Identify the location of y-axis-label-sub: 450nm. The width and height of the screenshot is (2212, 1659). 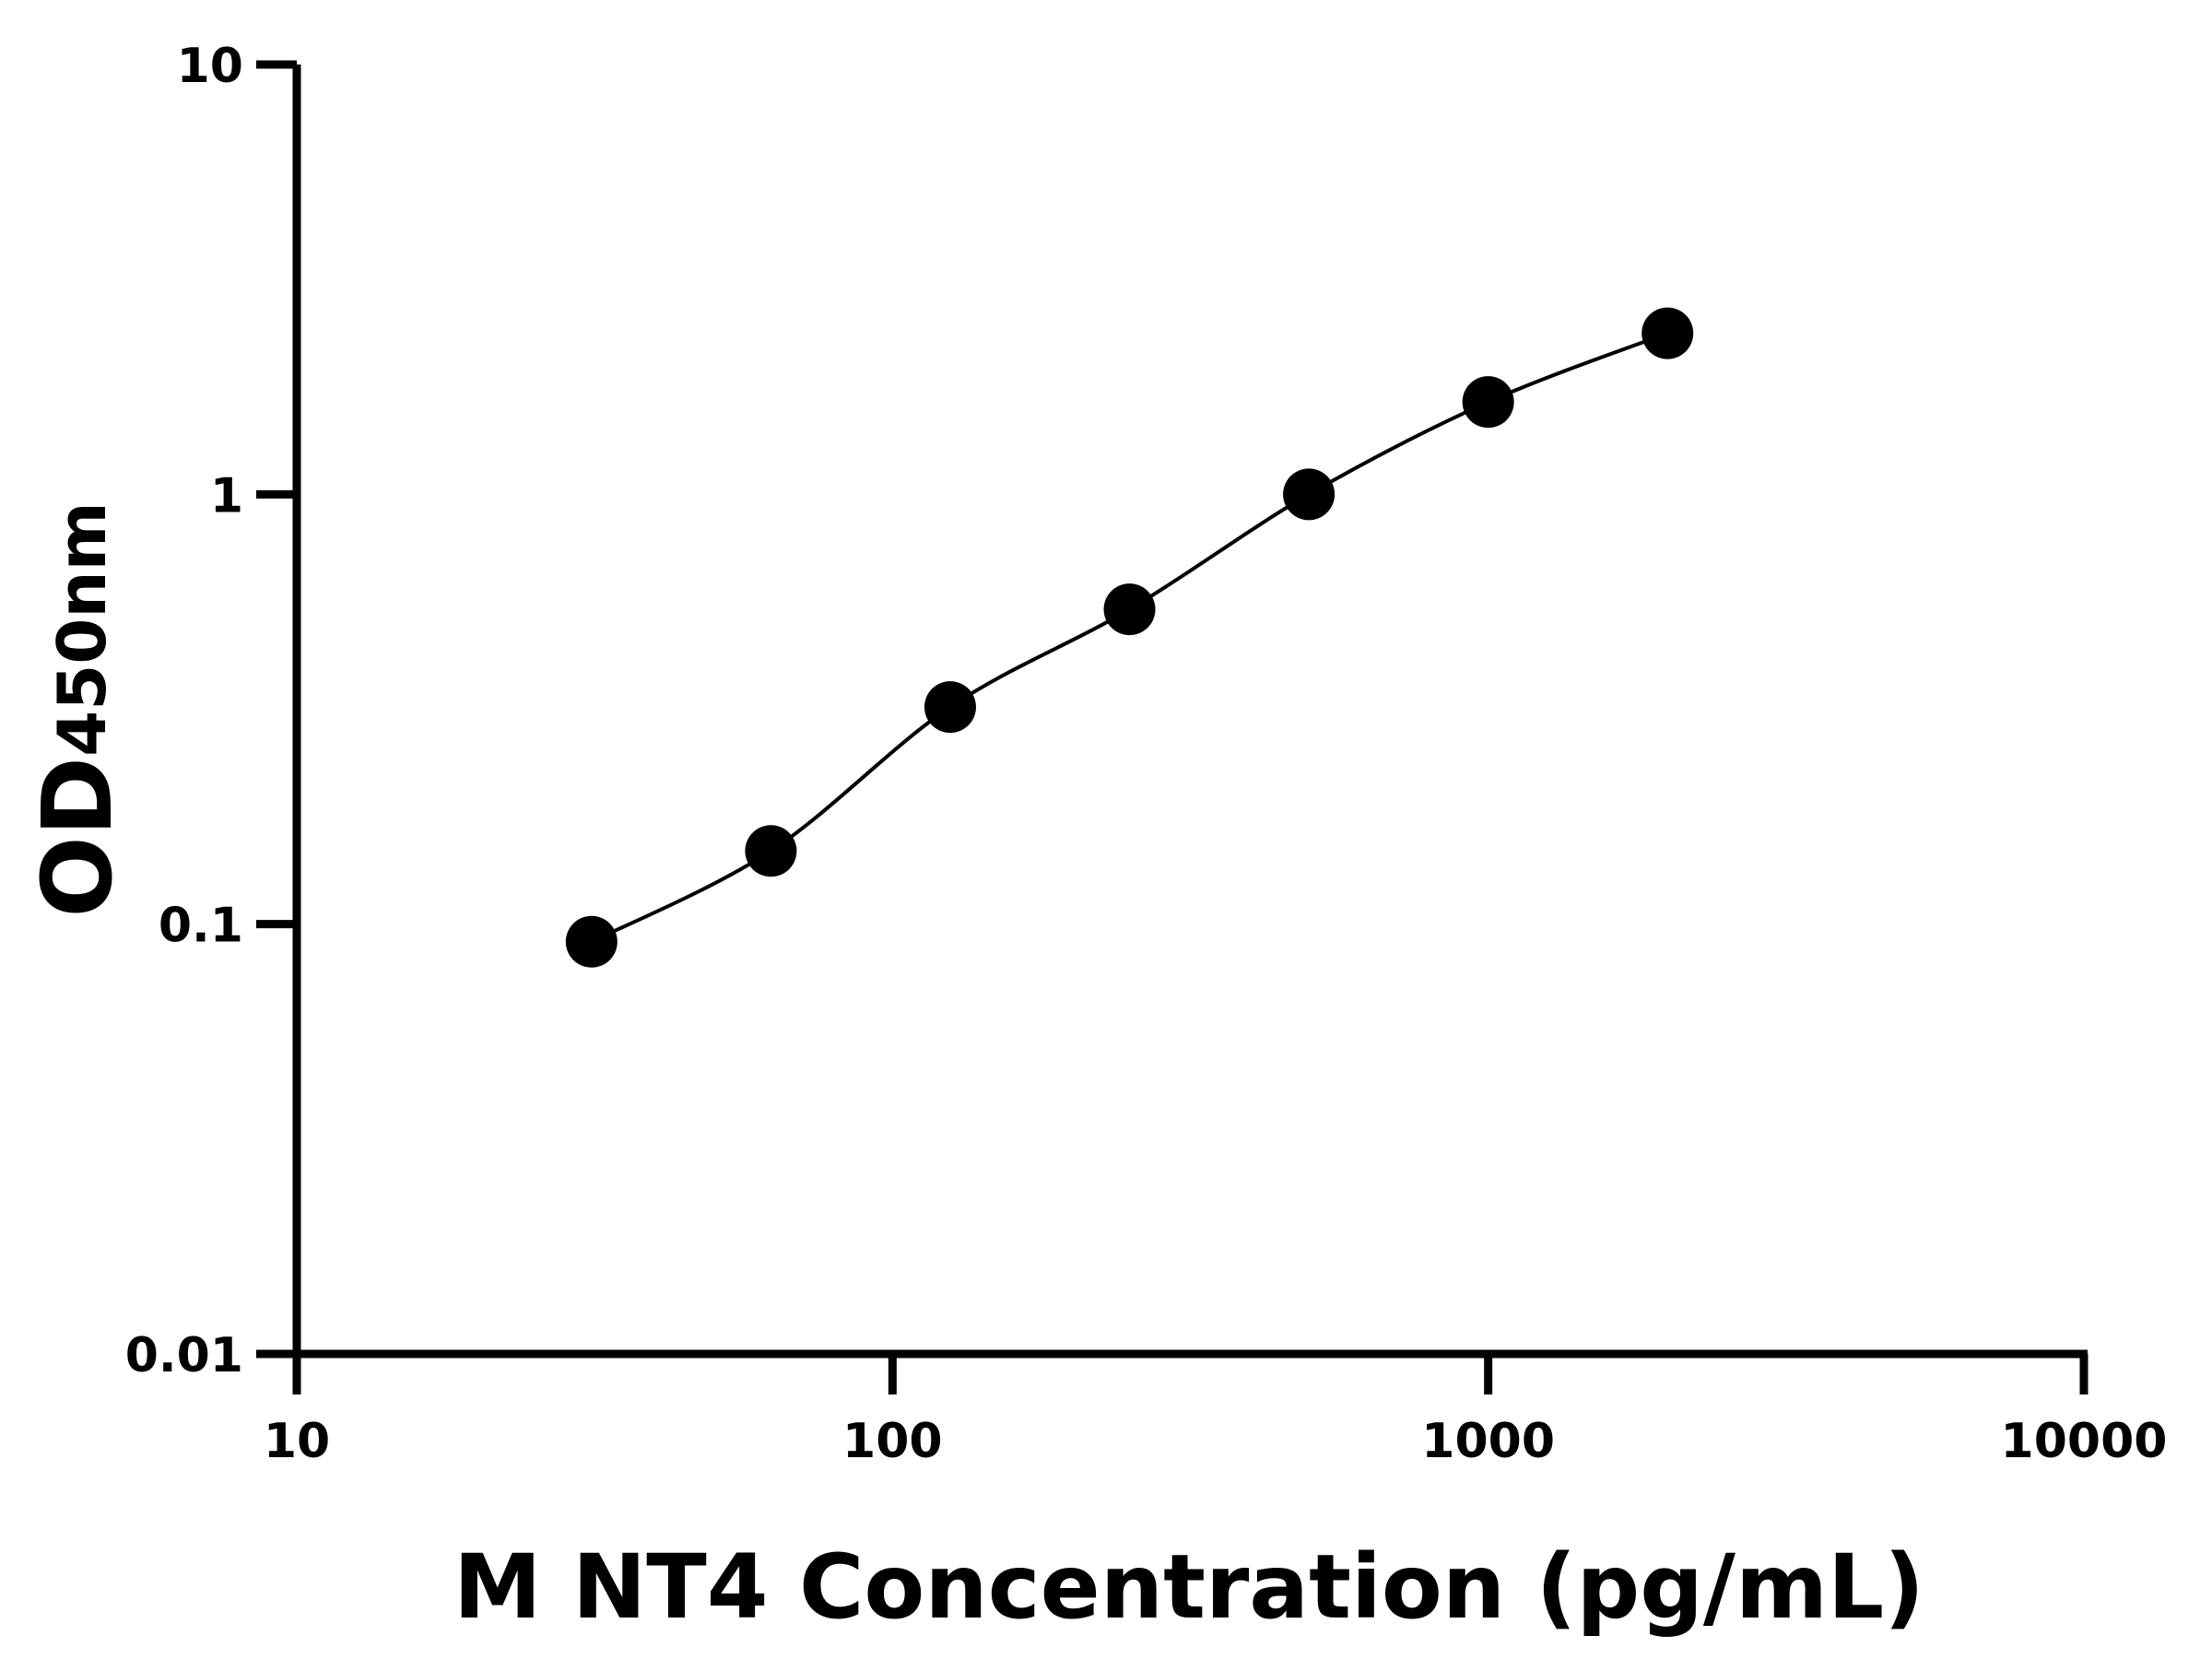
(82, 629).